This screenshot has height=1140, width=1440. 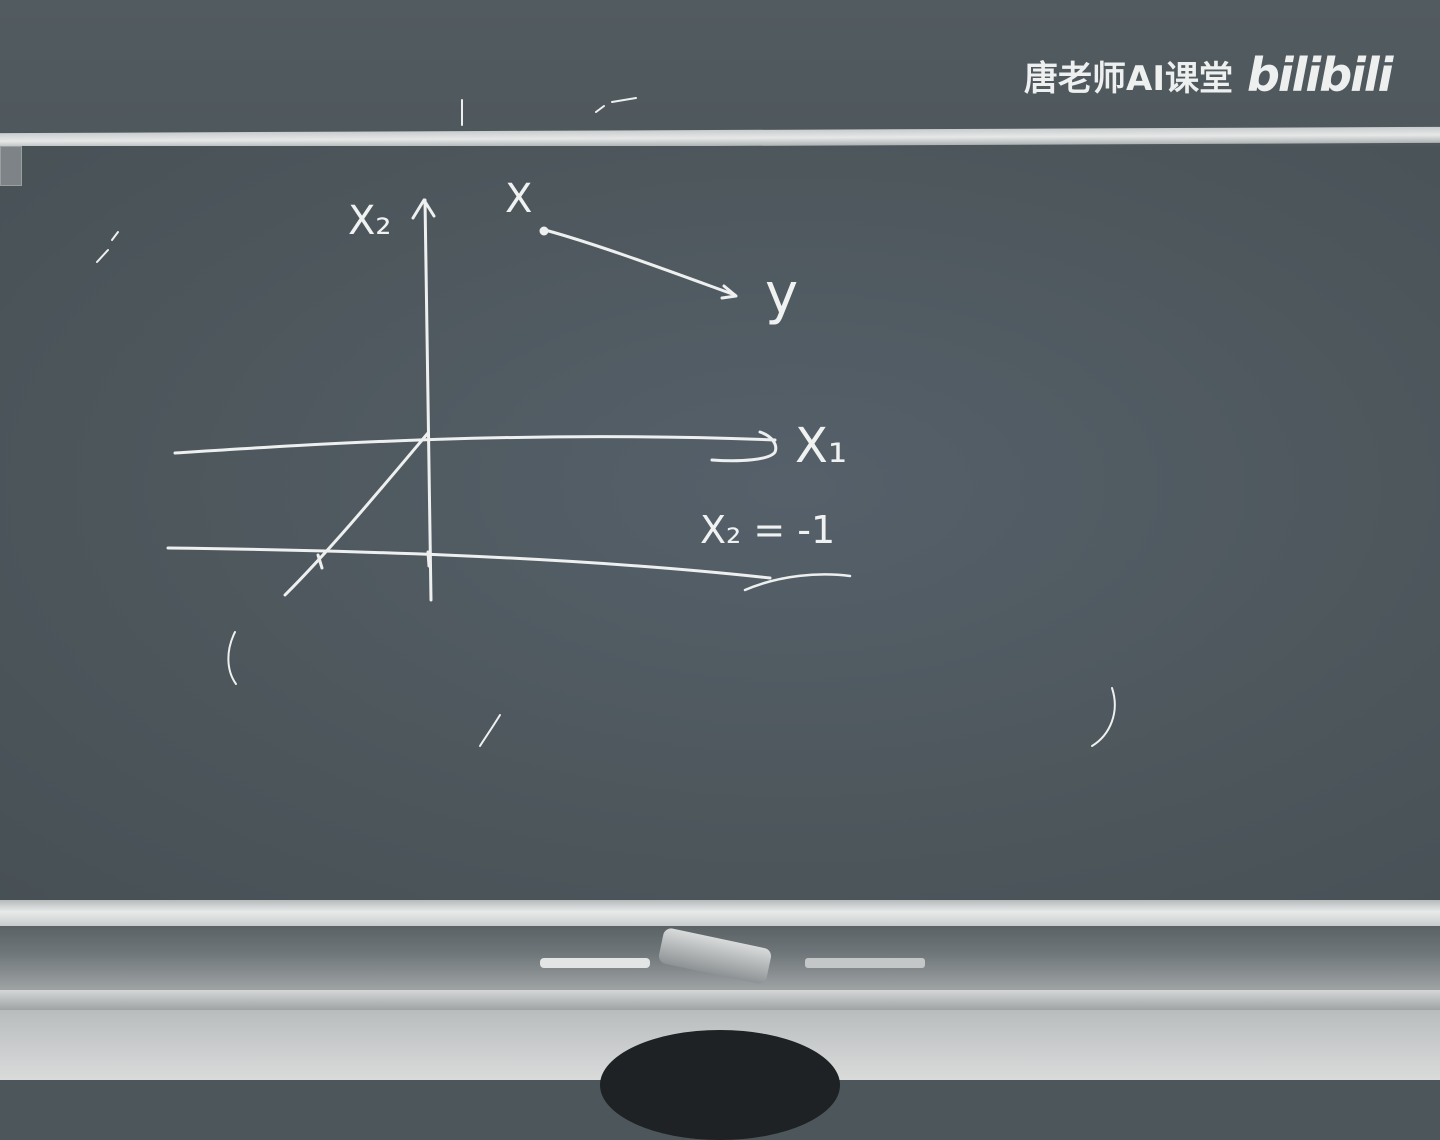 I want to click on line-curve-end, so click(x=797, y=582).